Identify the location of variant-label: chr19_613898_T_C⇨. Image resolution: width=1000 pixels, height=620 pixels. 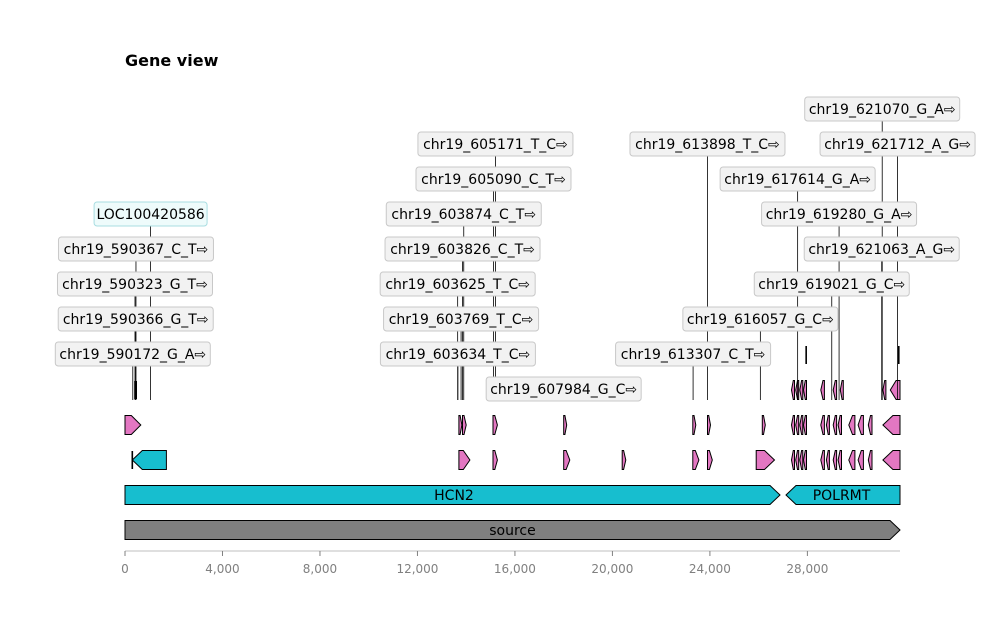
(707, 145).